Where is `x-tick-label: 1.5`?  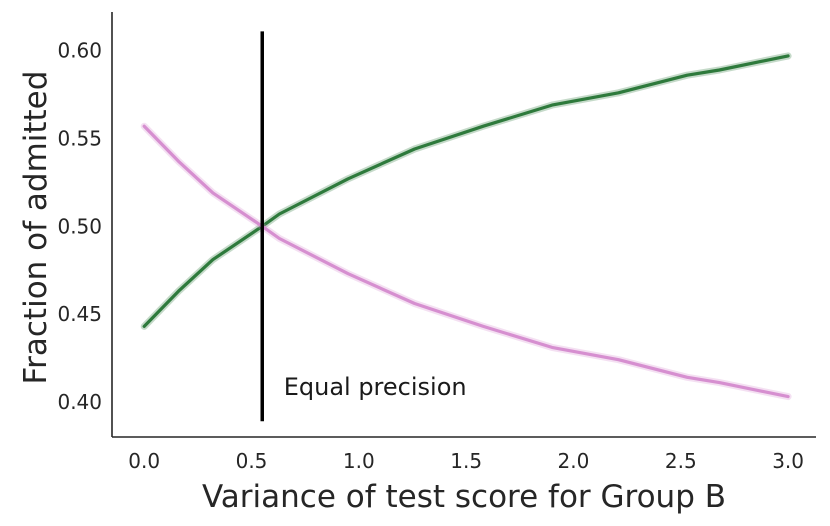
x-tick-label: 1.5 is located at coordinates (466, 461).